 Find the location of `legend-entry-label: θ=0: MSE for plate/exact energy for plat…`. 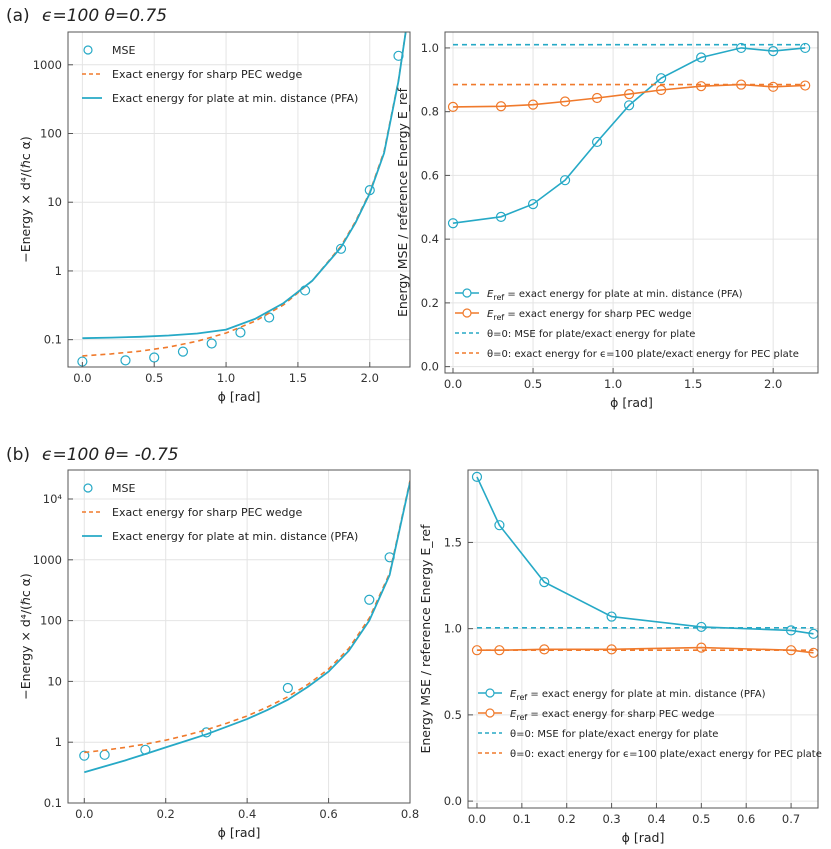

legend-entry-label: θ=0: MSE for plate/exact energy for plat… is located at coordinates (614, 734).